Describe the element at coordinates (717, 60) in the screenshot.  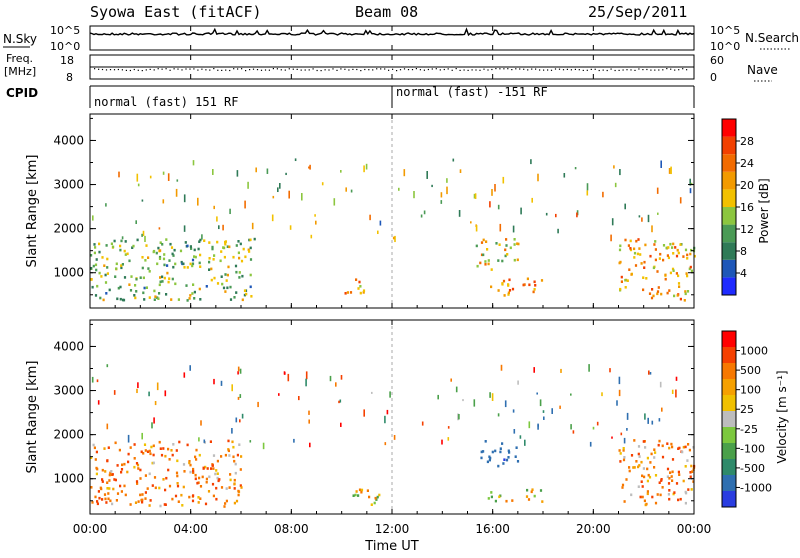
I see `nave-tick-top: 60` at that location.